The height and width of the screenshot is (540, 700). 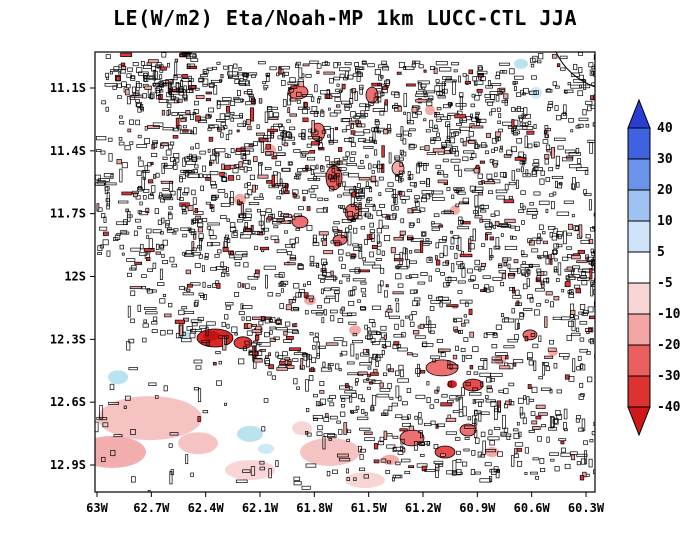 I want to click on y-tick-label: 12.3S, so click(x=68, y=339).